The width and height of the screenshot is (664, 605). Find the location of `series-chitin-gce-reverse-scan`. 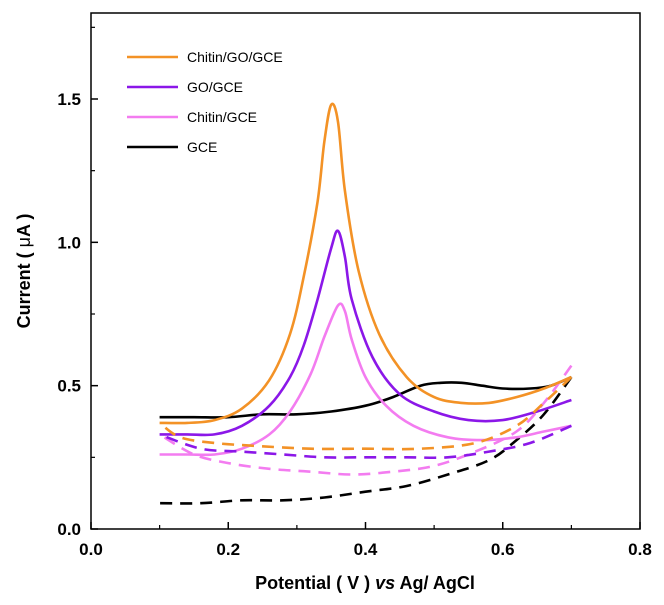

series-chitin-gce-reverse-scan is located at coordinates (365, 420).